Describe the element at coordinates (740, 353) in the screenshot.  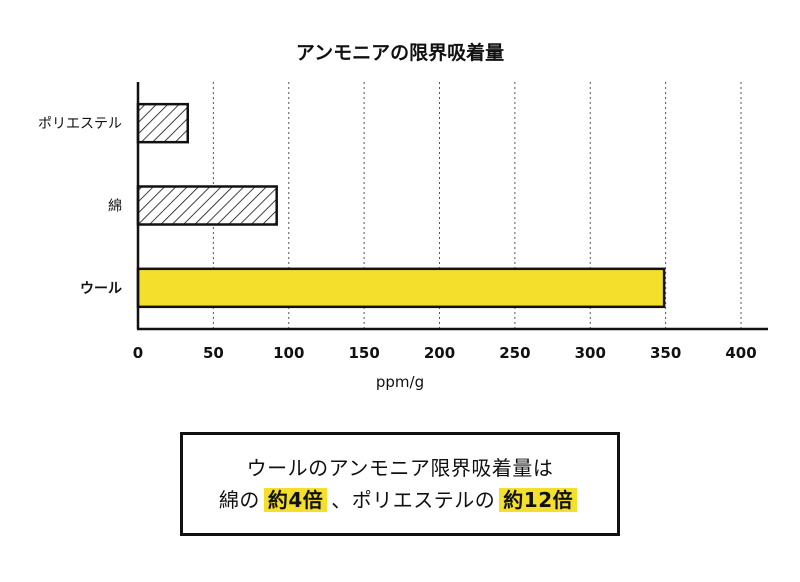
I see `x-tick-label: 400` at that location.